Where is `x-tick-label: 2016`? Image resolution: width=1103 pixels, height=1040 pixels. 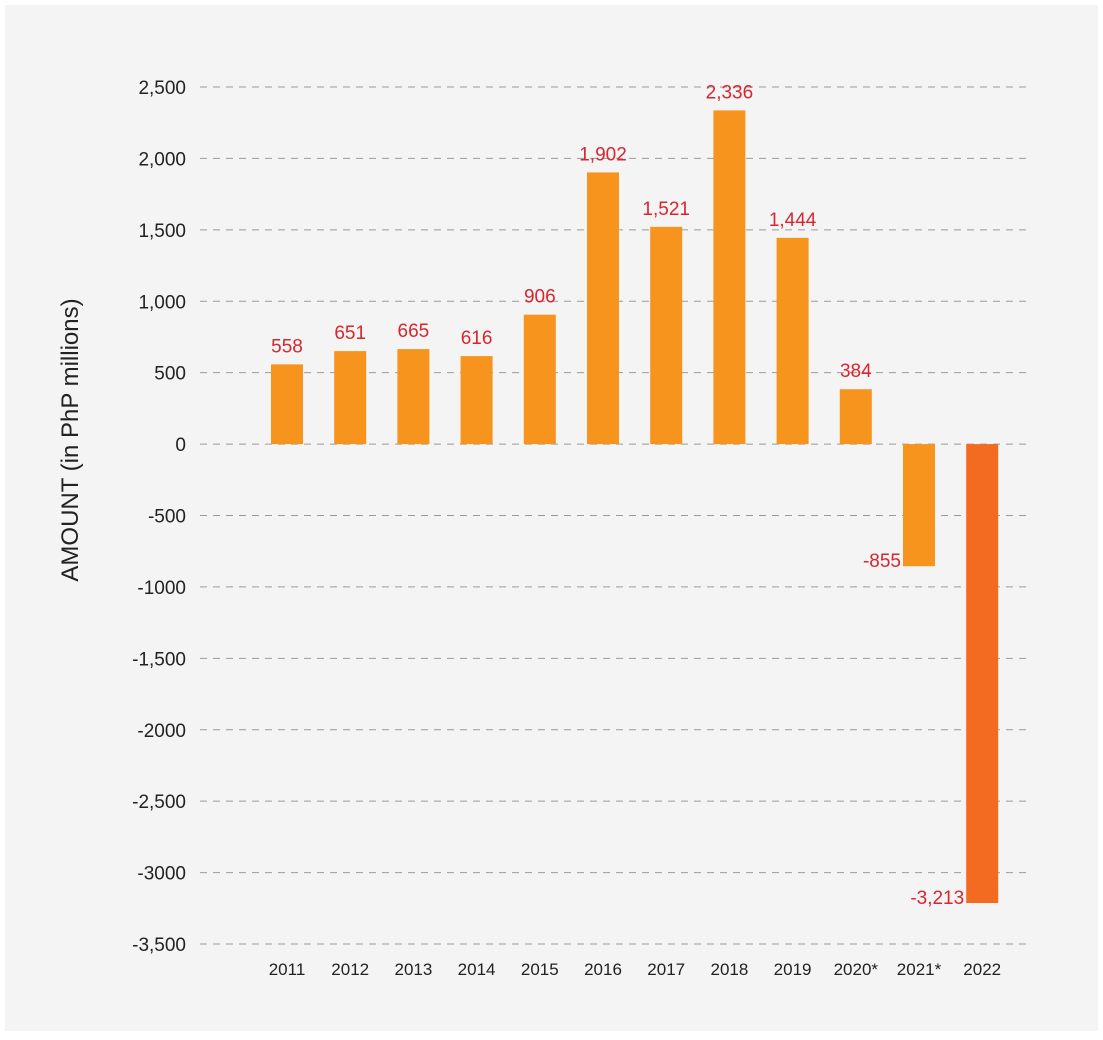 x-tick-label: 2016 is located at coordinates (603, 969).